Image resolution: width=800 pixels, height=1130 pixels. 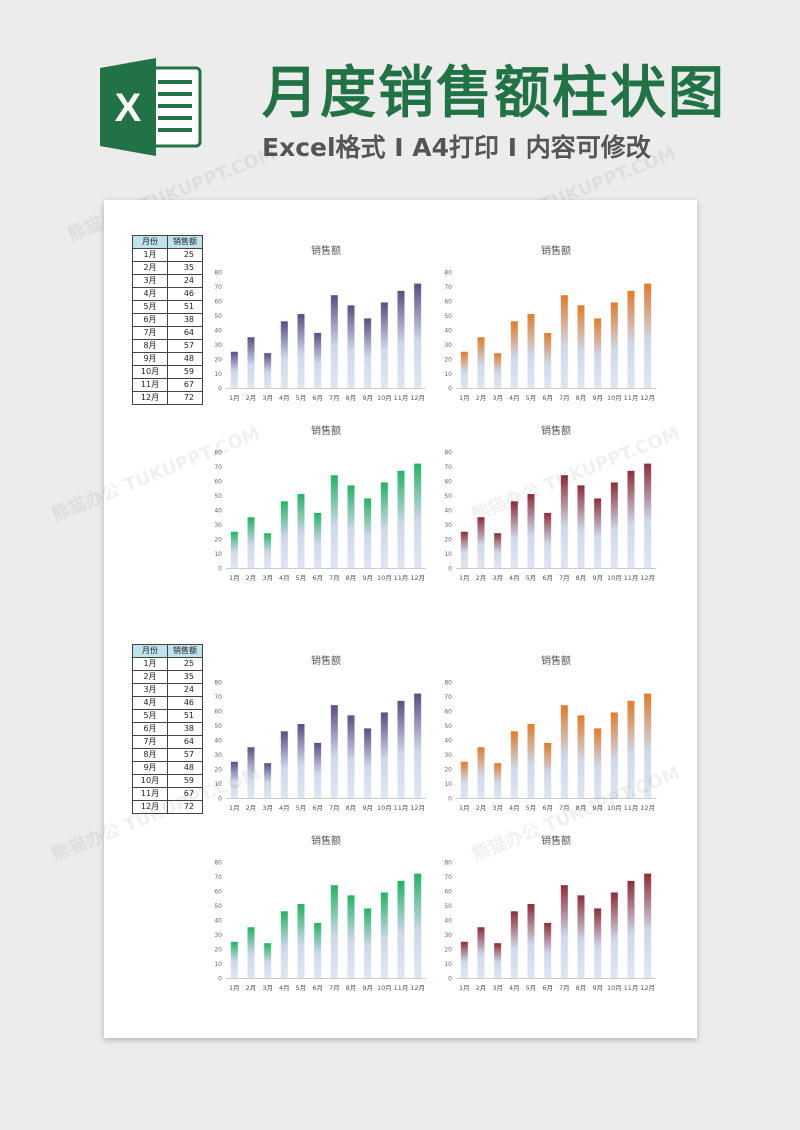 What do you see at coordinates (456, 147) in the screenshot?
I see `page-subtitle: Excel格式 I A4打印 I 内容可修改` at bounding box center [456, 147].